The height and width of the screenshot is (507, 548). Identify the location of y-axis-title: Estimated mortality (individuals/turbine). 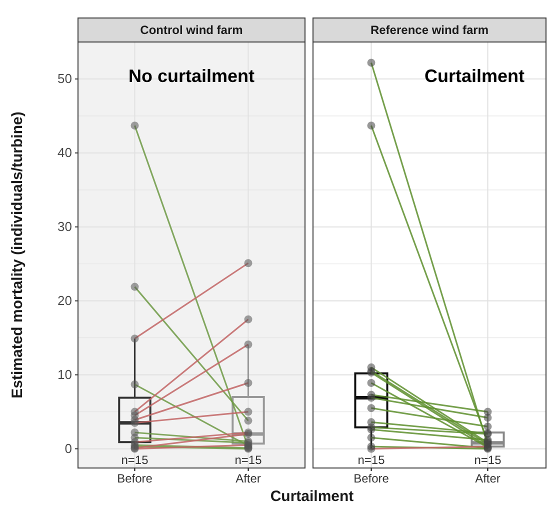
(17, 255).